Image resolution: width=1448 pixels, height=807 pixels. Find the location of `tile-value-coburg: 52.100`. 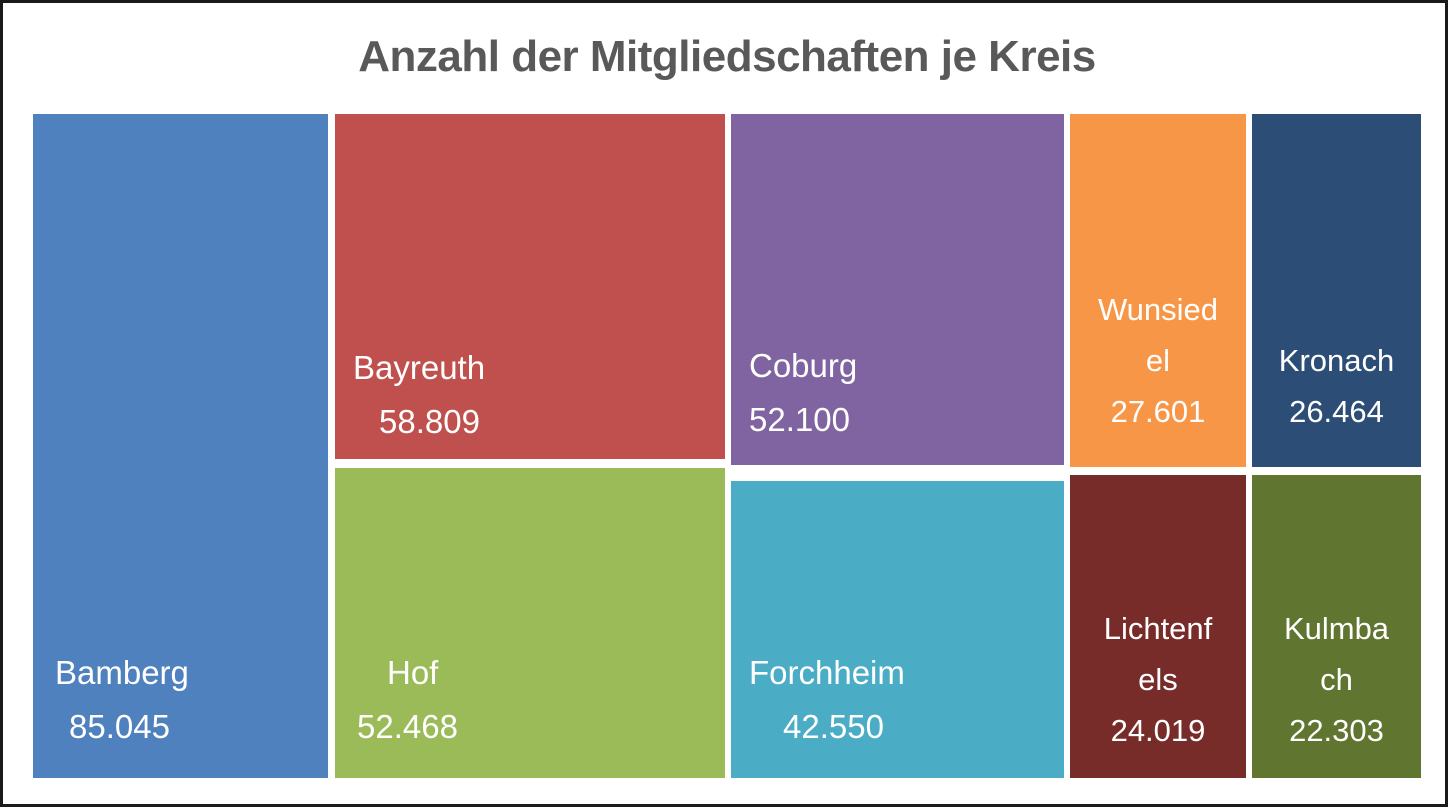

tile-value-coburg: 52.100 is located at coordinates (799, 419).